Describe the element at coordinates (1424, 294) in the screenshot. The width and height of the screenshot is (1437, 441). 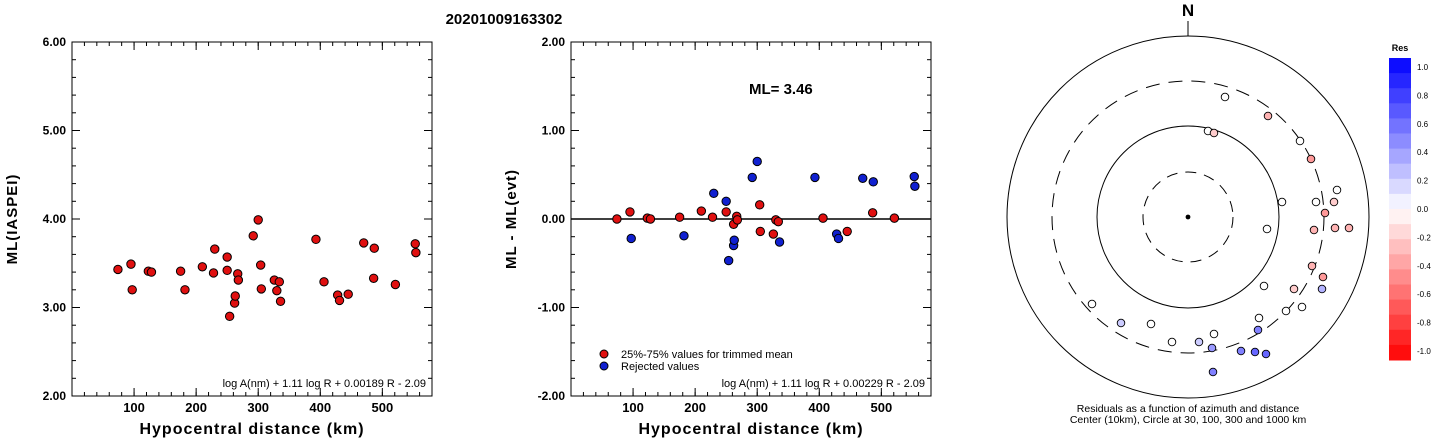
I see `colorbar-tick-label: -0.6` at that location.